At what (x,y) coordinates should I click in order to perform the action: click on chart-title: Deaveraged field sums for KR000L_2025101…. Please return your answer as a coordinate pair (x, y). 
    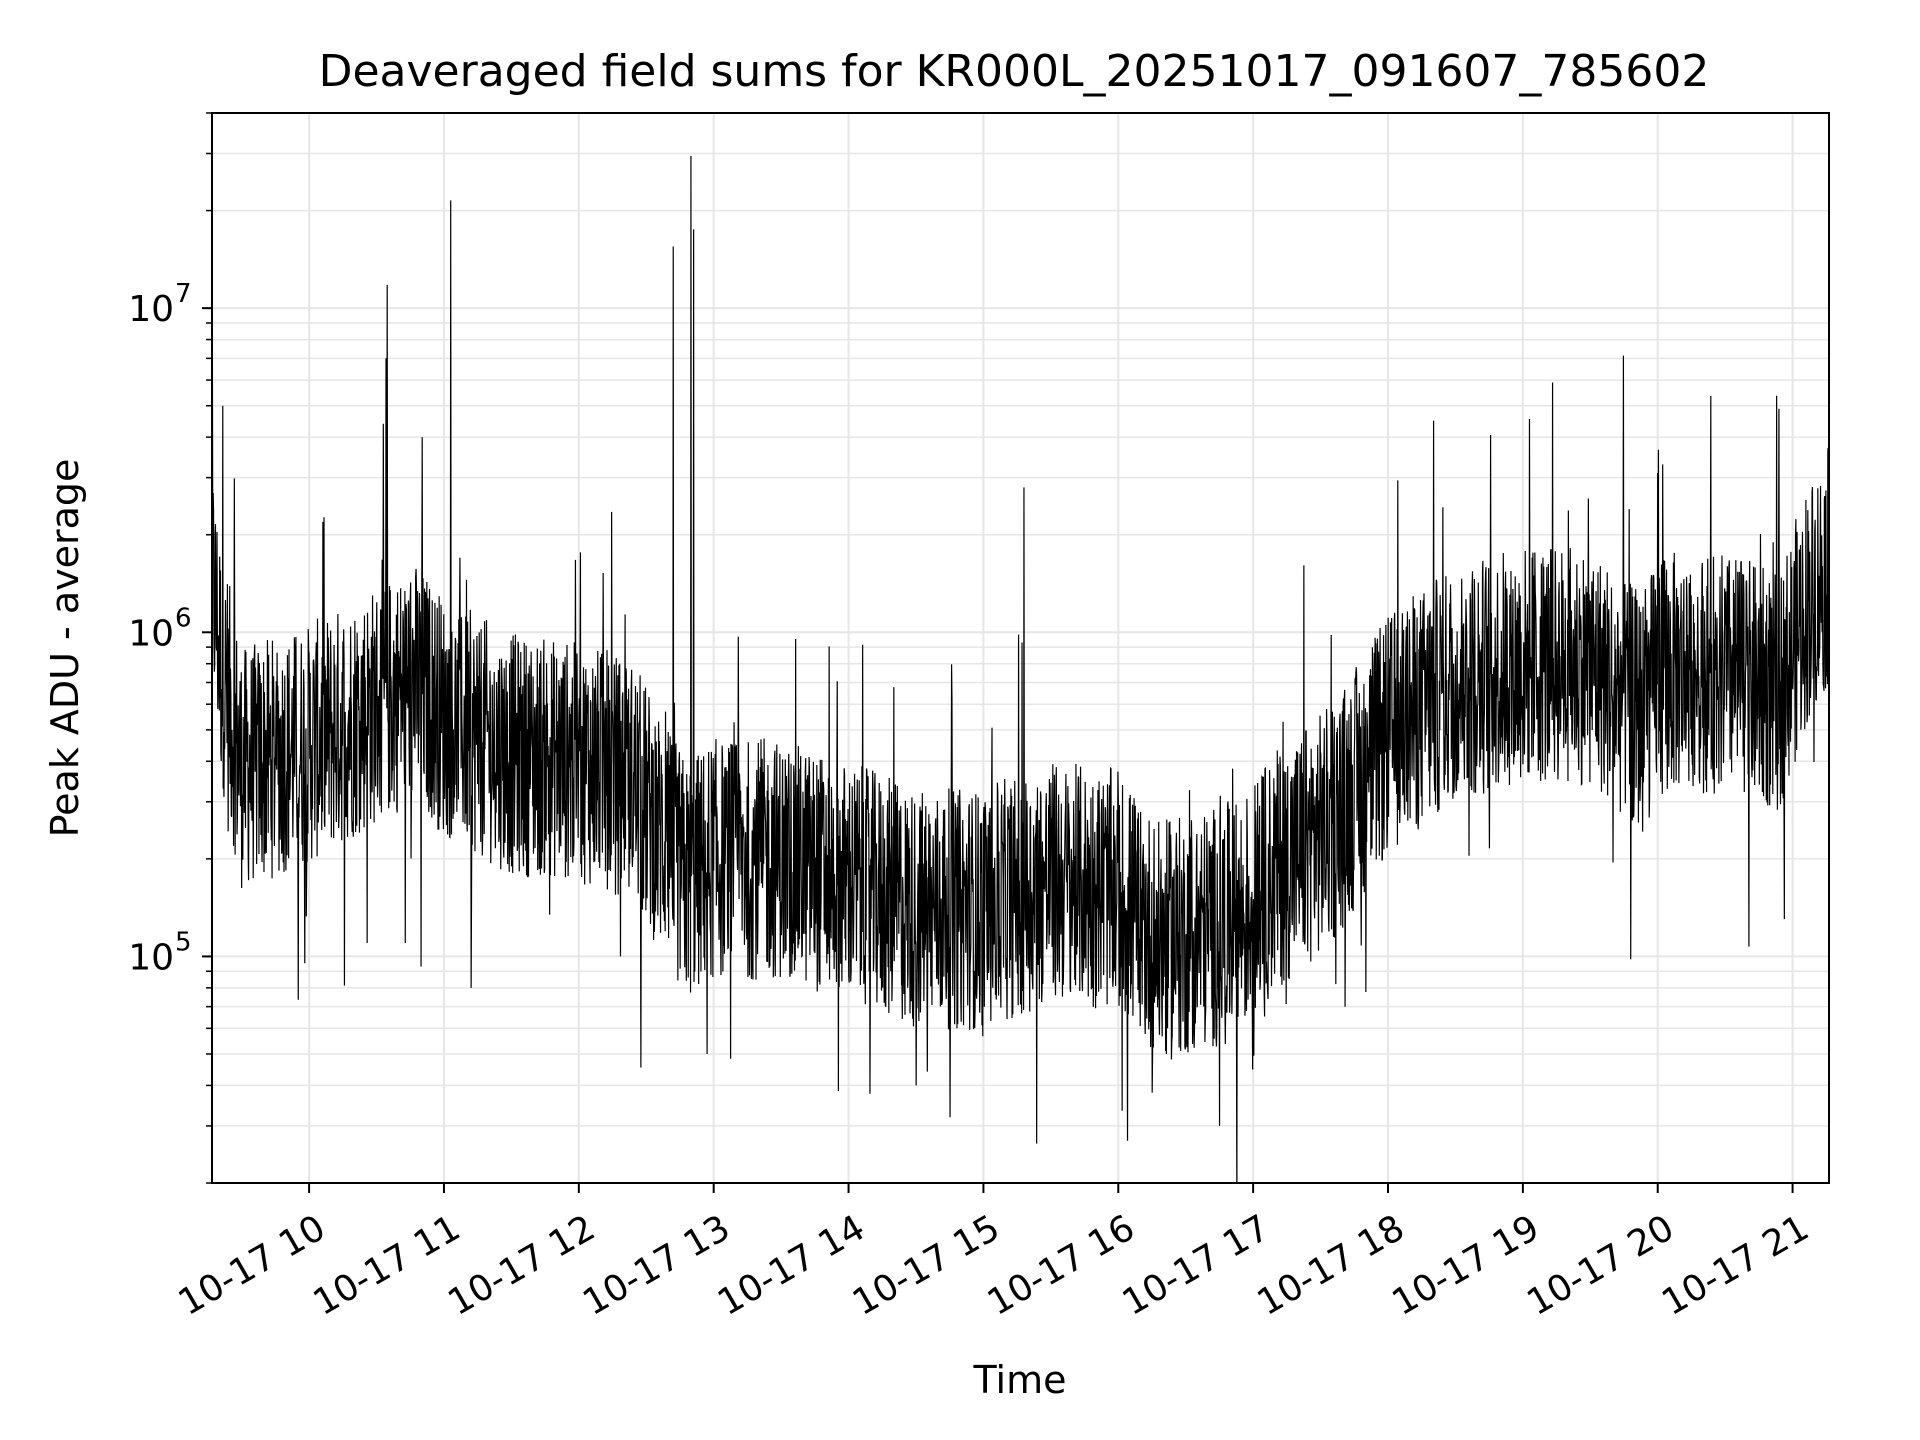
    Looking at the image, I should click on (1014, 71).